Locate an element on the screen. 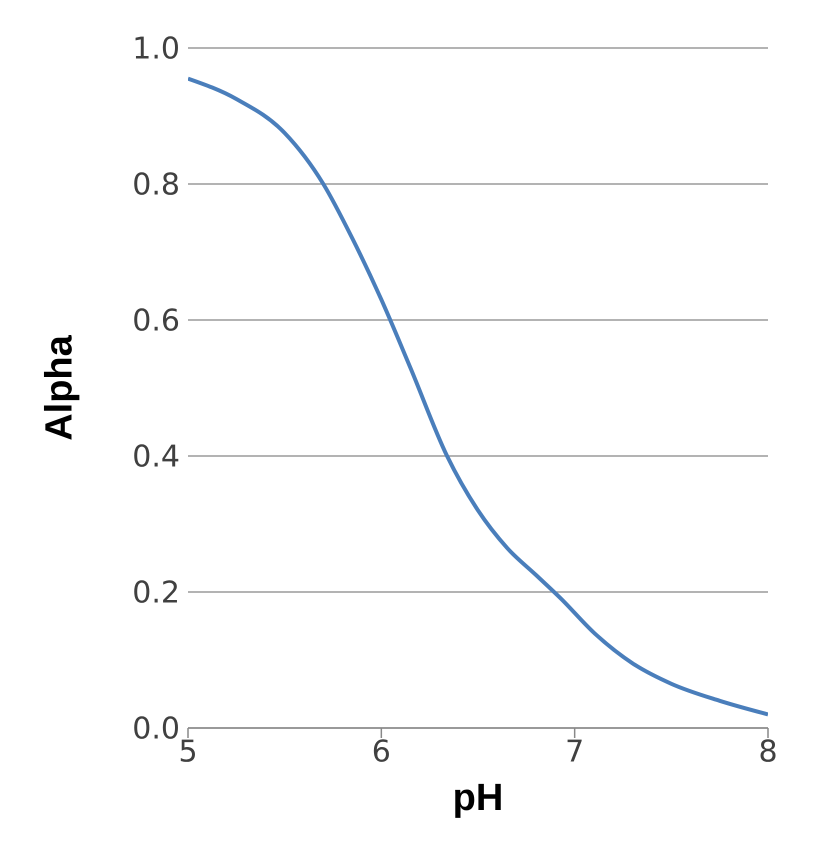 This screenshot has width=830, height=864. x-axis-title: pH is located at coordinates (478, 798).